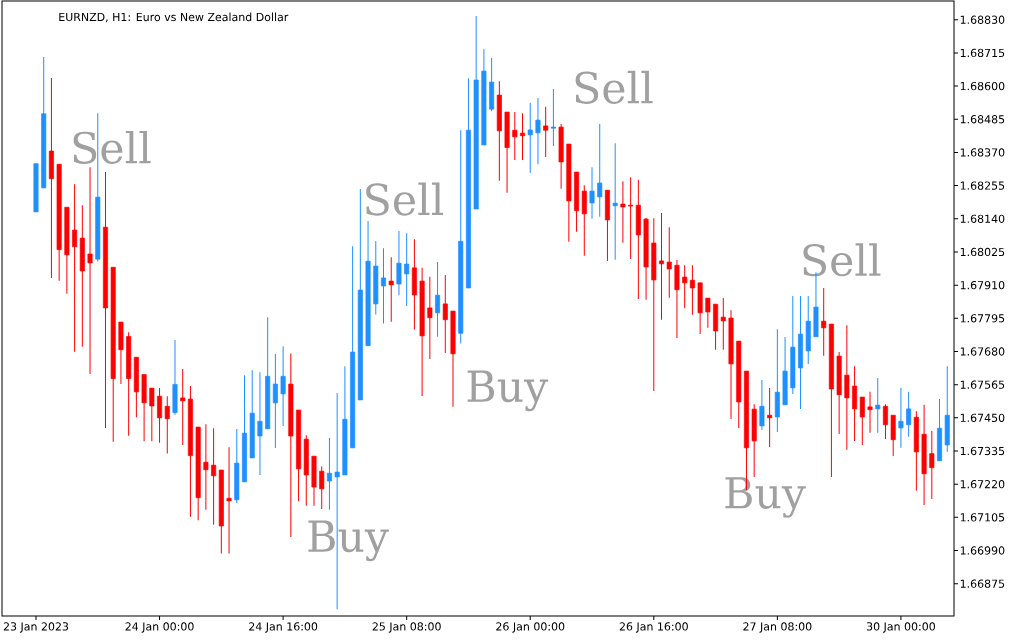 The image size is (1024, 640). What do you see at coordinates (982, 351) in the screenshot?
I see `y-tick-label: 1.67680` at bounding box center [982, 351].